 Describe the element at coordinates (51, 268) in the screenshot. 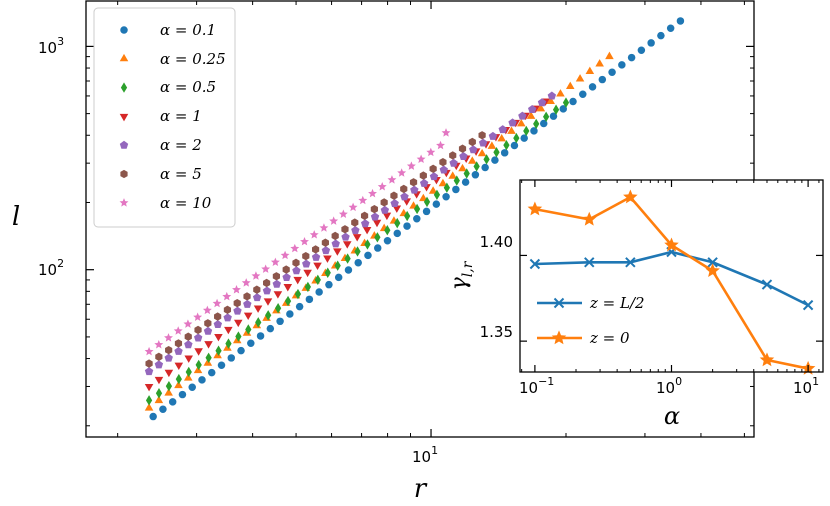

I see `main-ytick-label: 102` at that location.